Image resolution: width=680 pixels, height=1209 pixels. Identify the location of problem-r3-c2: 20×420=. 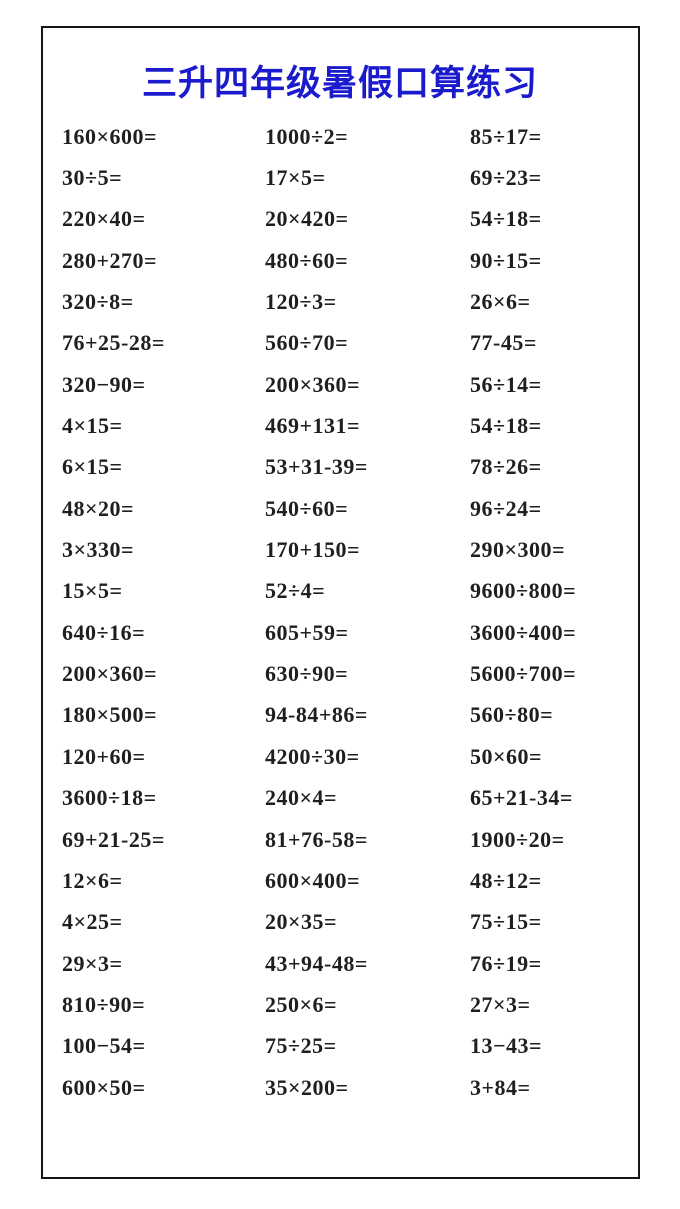
(307, 219).